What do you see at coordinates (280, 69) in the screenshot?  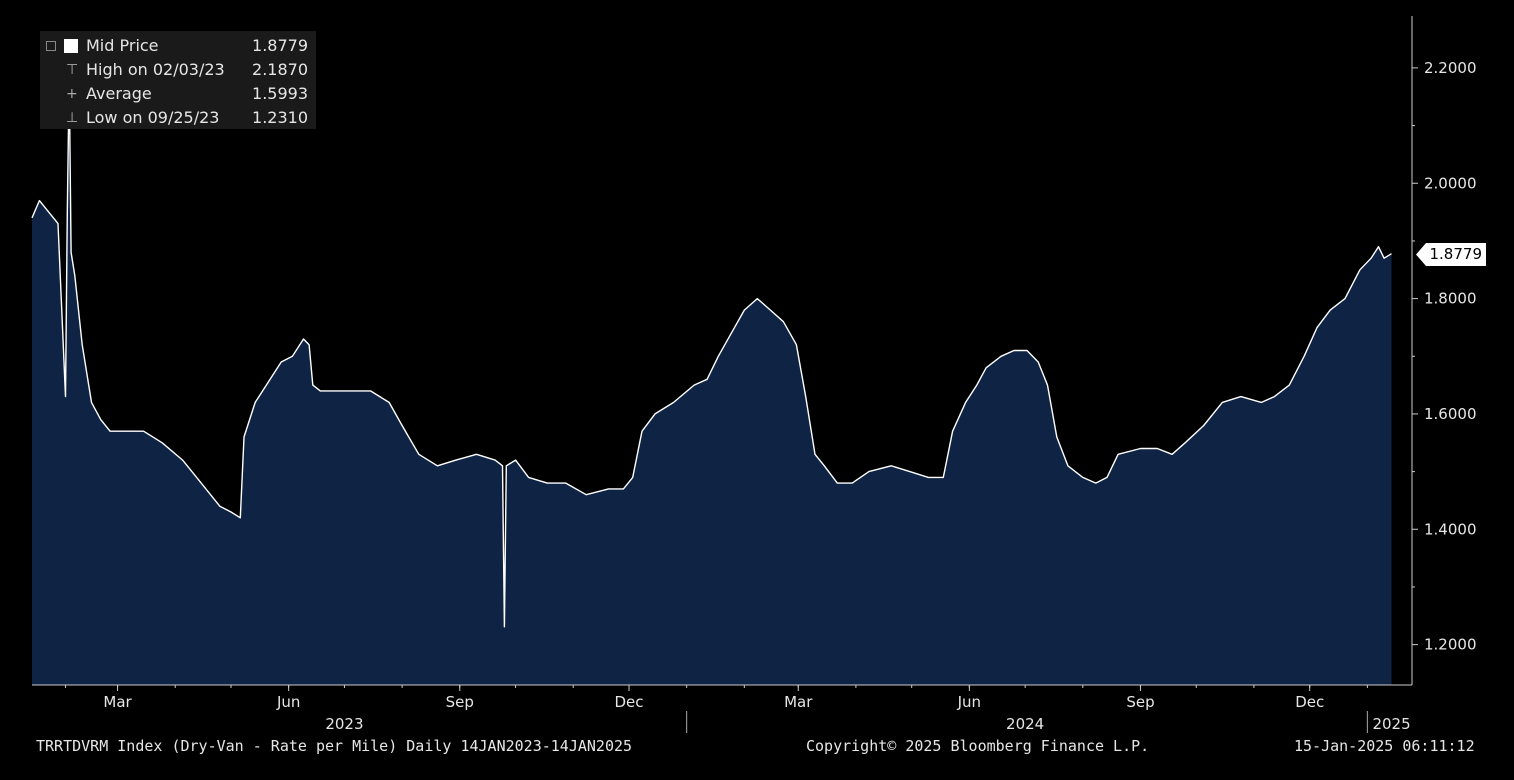 I see `legend-high-value: 2.1870` at bounding box center [280, 69].